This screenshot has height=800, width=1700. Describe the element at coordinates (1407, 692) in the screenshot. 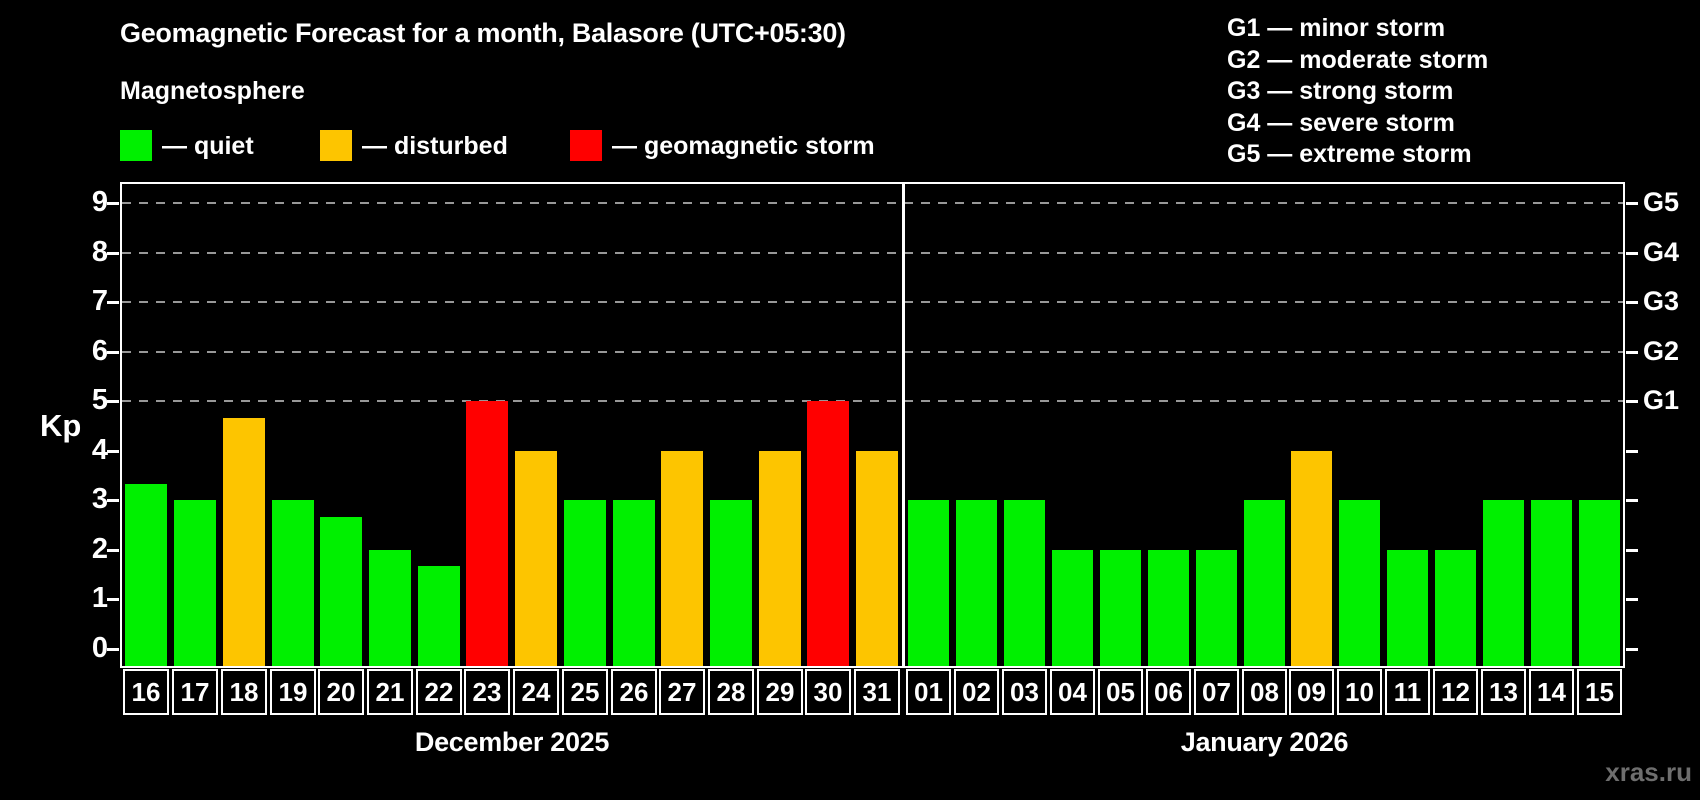

I see `day-label-11: 11` at that location.